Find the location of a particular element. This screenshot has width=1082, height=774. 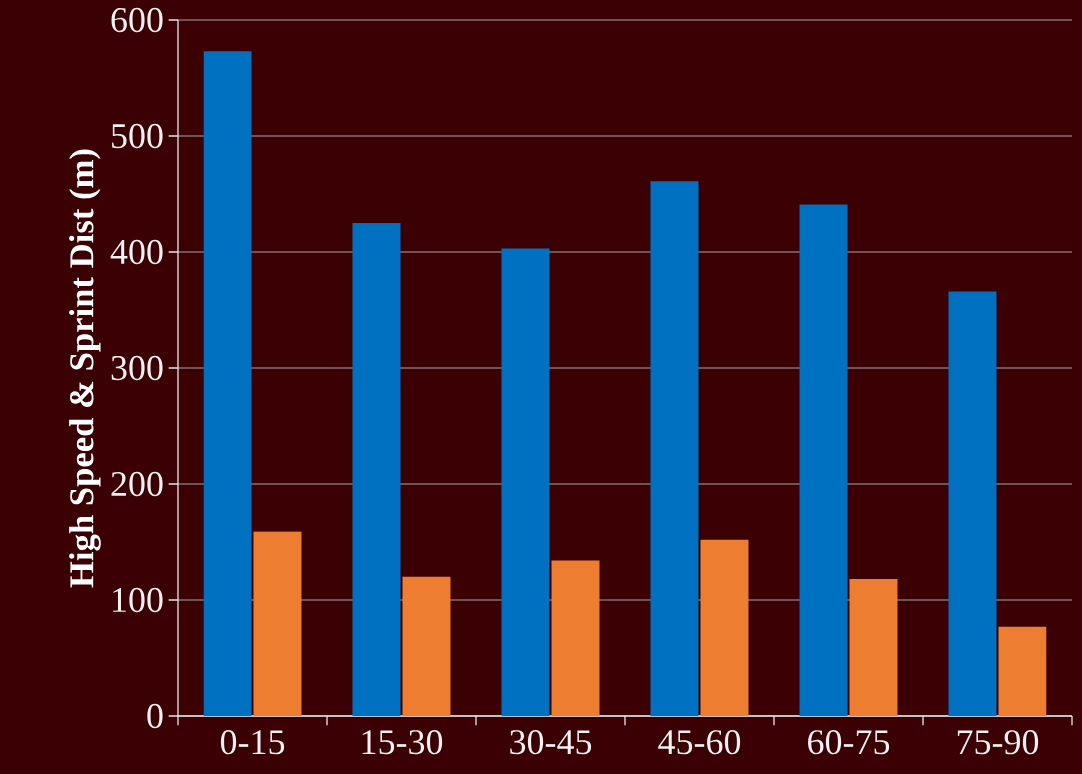

x-tick-label: 45-60 is located at coordinates (699, 742).